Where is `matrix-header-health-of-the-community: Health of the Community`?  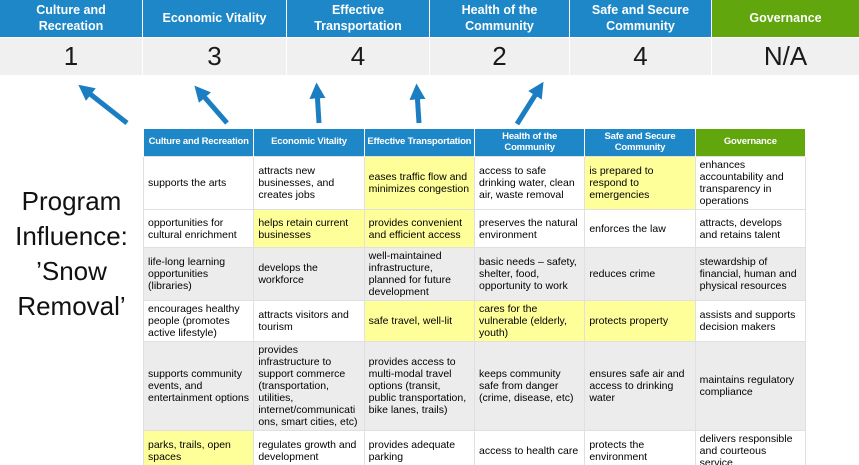
matrix-header-health-of-the-community: Health of the Community is located at coordinates (529, 142).